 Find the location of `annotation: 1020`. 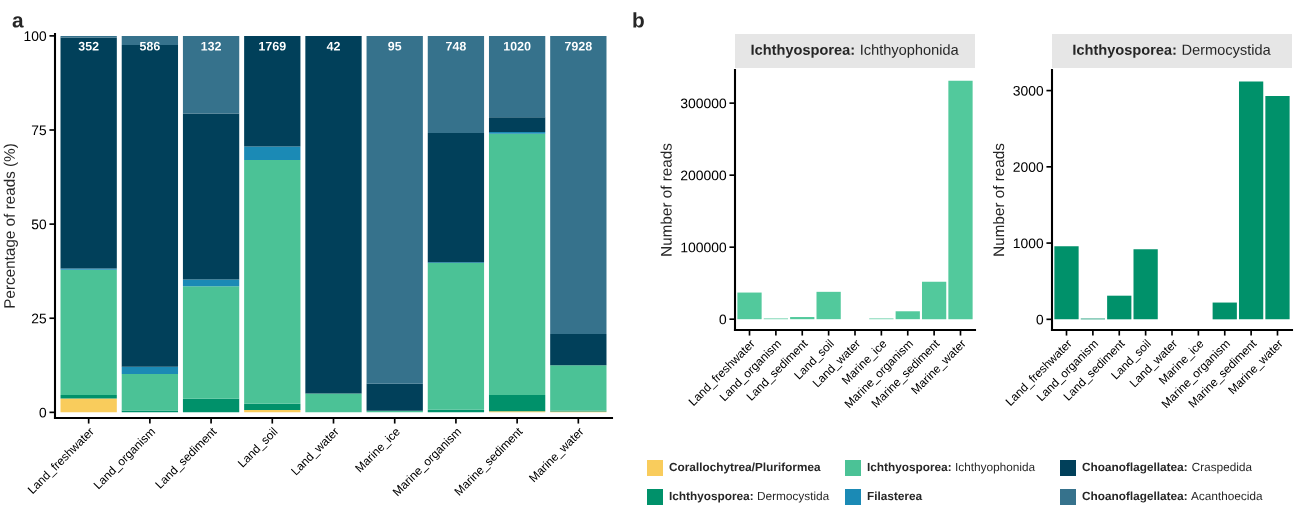

annotation: 1020 is located at coordinates (517, 46).